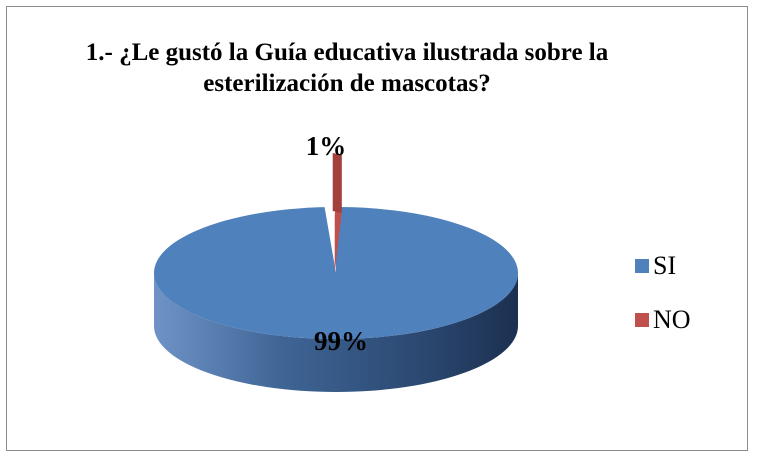 Image resolution: width=757 pixels, height=457 pixels. I want to click on legend-item-no: NO, so click(663, 319).